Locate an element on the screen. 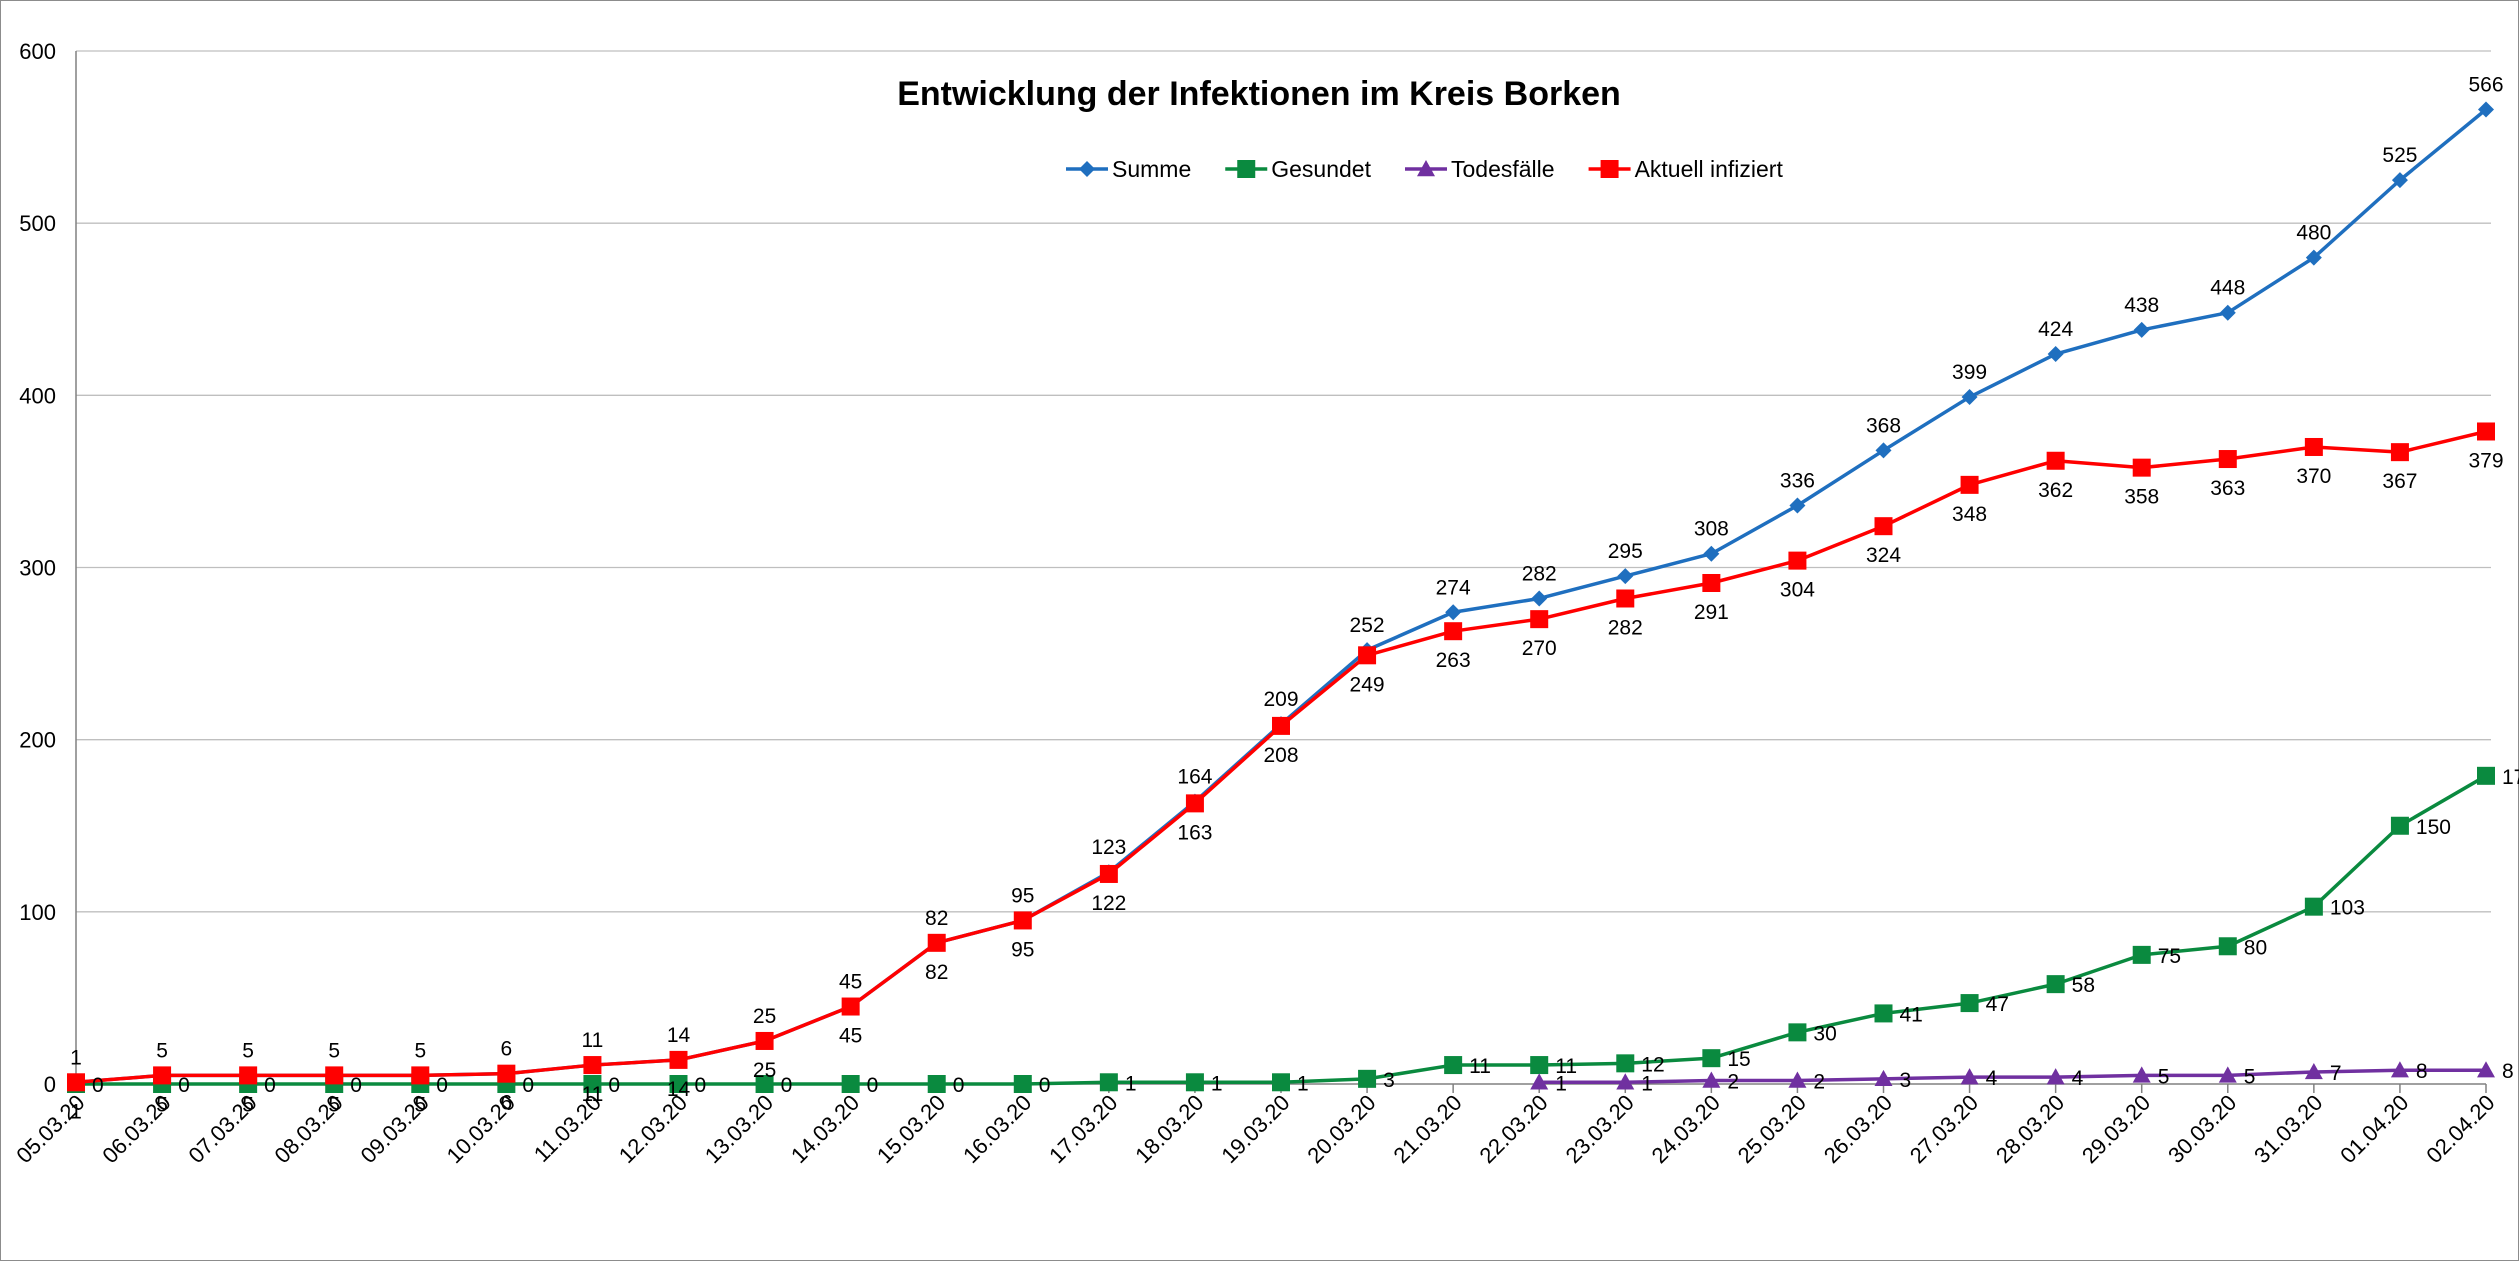 The width and height of the screenshot is (2519, 1262). x-tick-label: 20.03.20 is located at coordinates (1341, 1129).